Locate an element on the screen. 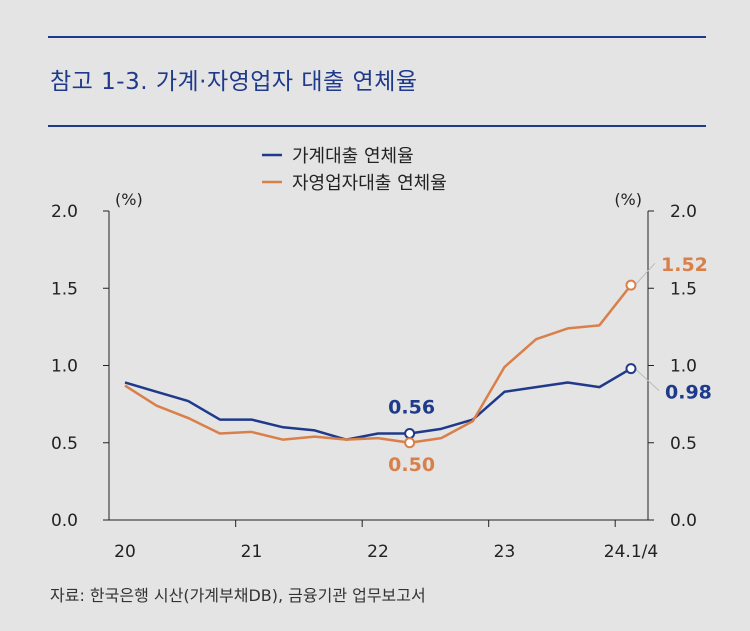 The image size is (750, 631). x-tick-label: 22 is located at coordinates (378, 552).